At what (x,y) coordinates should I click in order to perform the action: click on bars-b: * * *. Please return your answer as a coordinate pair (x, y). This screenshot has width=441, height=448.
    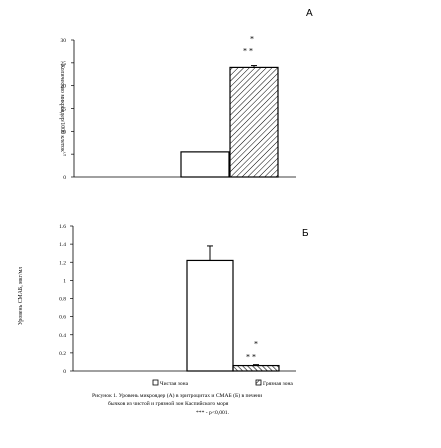
    Looking at the image, I should click on (233, 308).